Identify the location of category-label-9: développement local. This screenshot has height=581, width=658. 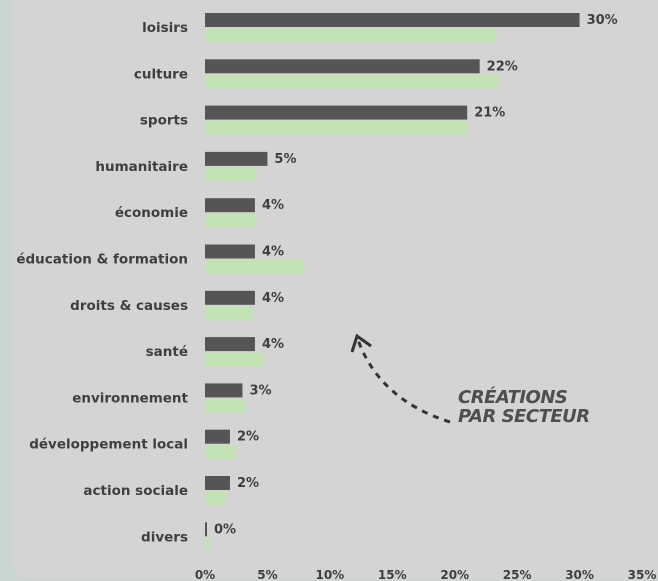
(108, 445).